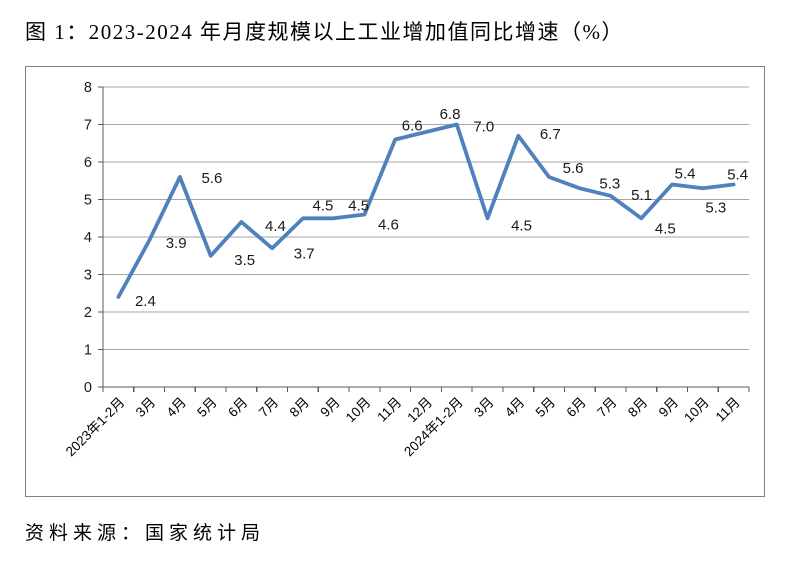 Image resolution: width=800 pixels, height=561 pixels. I want to click on x-axis-label: 2023年1-2月, so click(95, 427).